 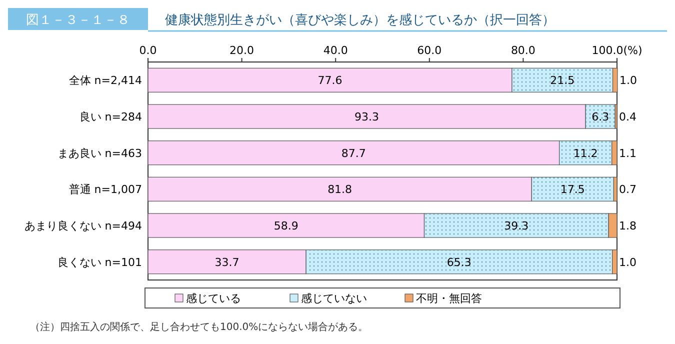 I want to click on y-tick-label: あまり良くない n=494, so click(x=83, y=226).